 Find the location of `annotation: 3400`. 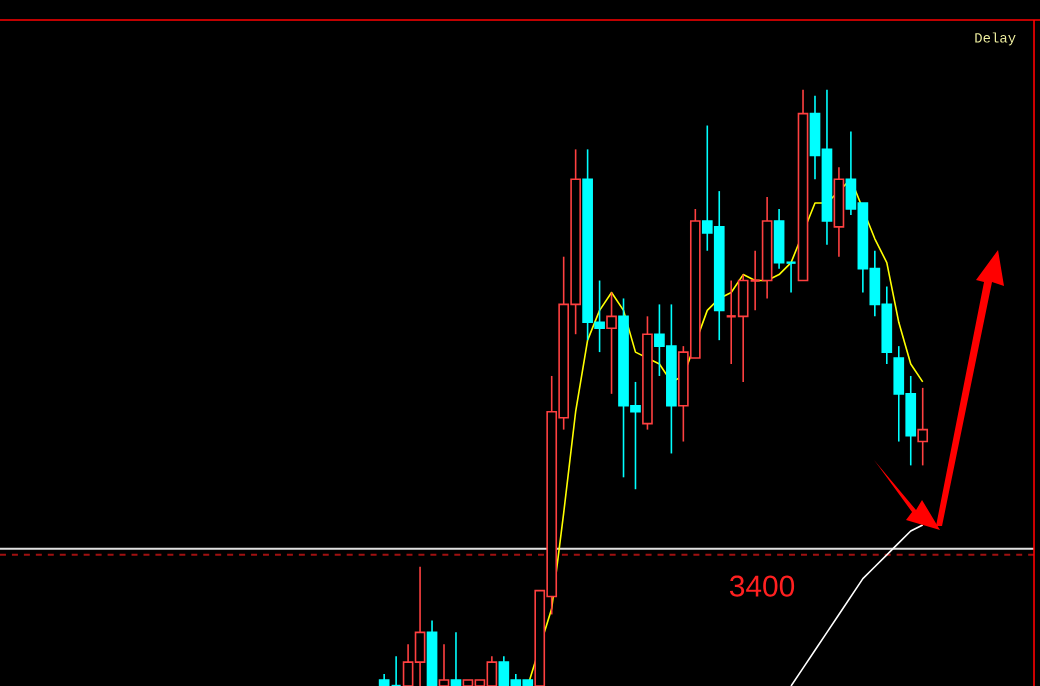

annotation: 3400 is located at coordinates (762, 586).